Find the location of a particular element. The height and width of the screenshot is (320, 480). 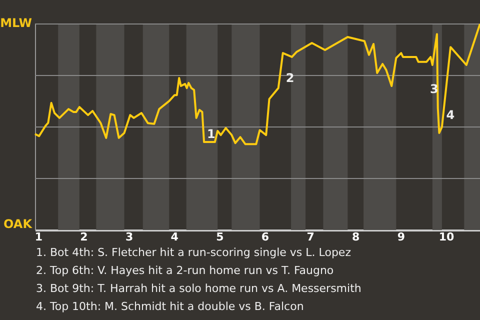

text: 1. Bot 4th: S. Fletcher hit a run-scoring single vs L. Lopez is located at coordinates (194, 252).